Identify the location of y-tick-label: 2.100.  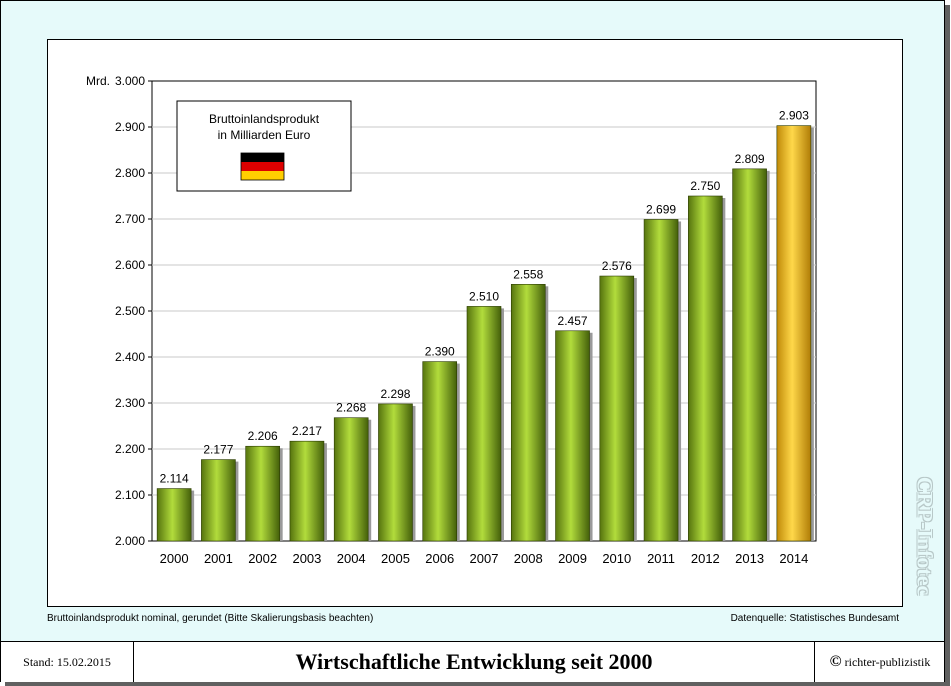
(130, 495).